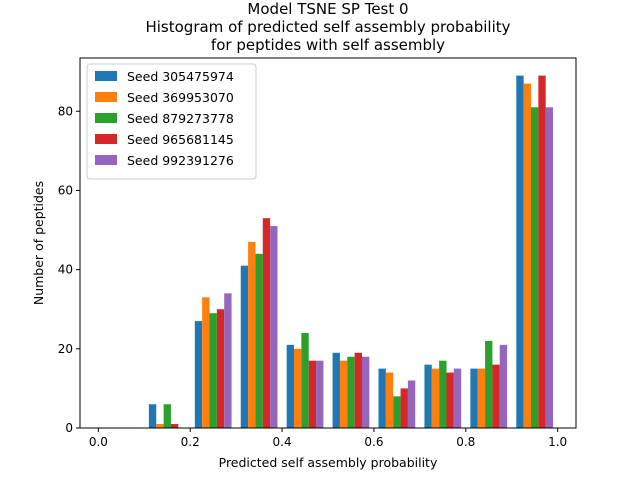  I want to click on legend-box, so click(171, 121).